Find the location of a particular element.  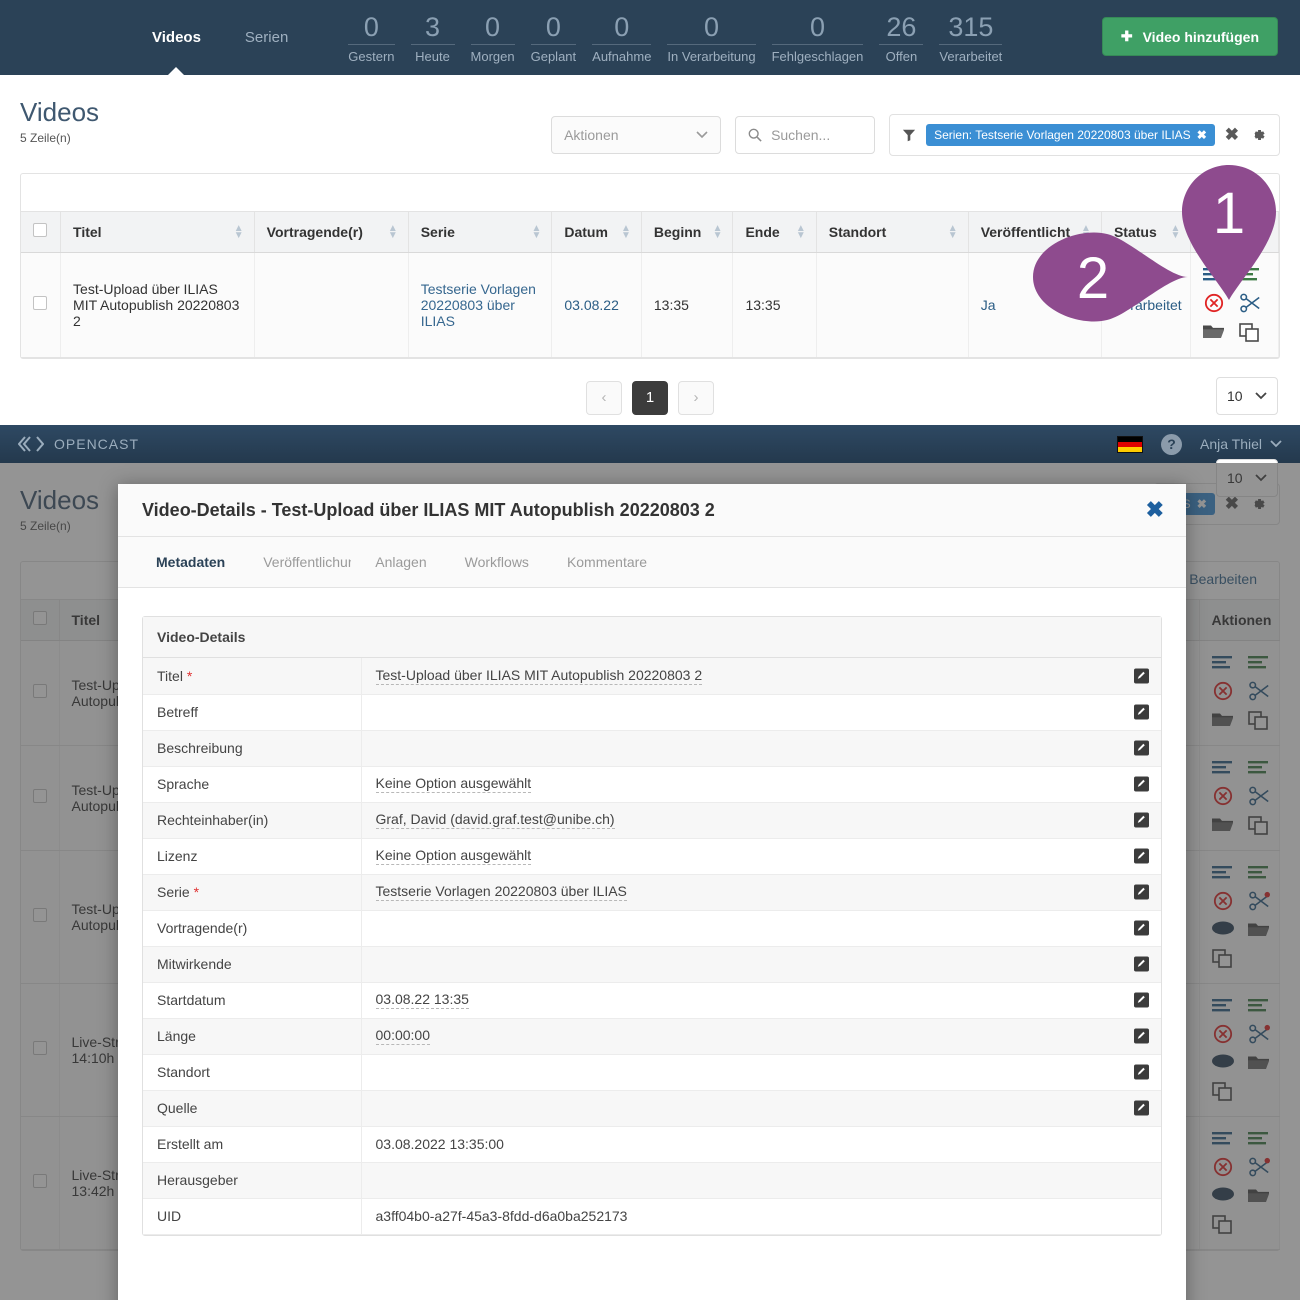

help-icon: ? is located at coordinates (1171, 444).